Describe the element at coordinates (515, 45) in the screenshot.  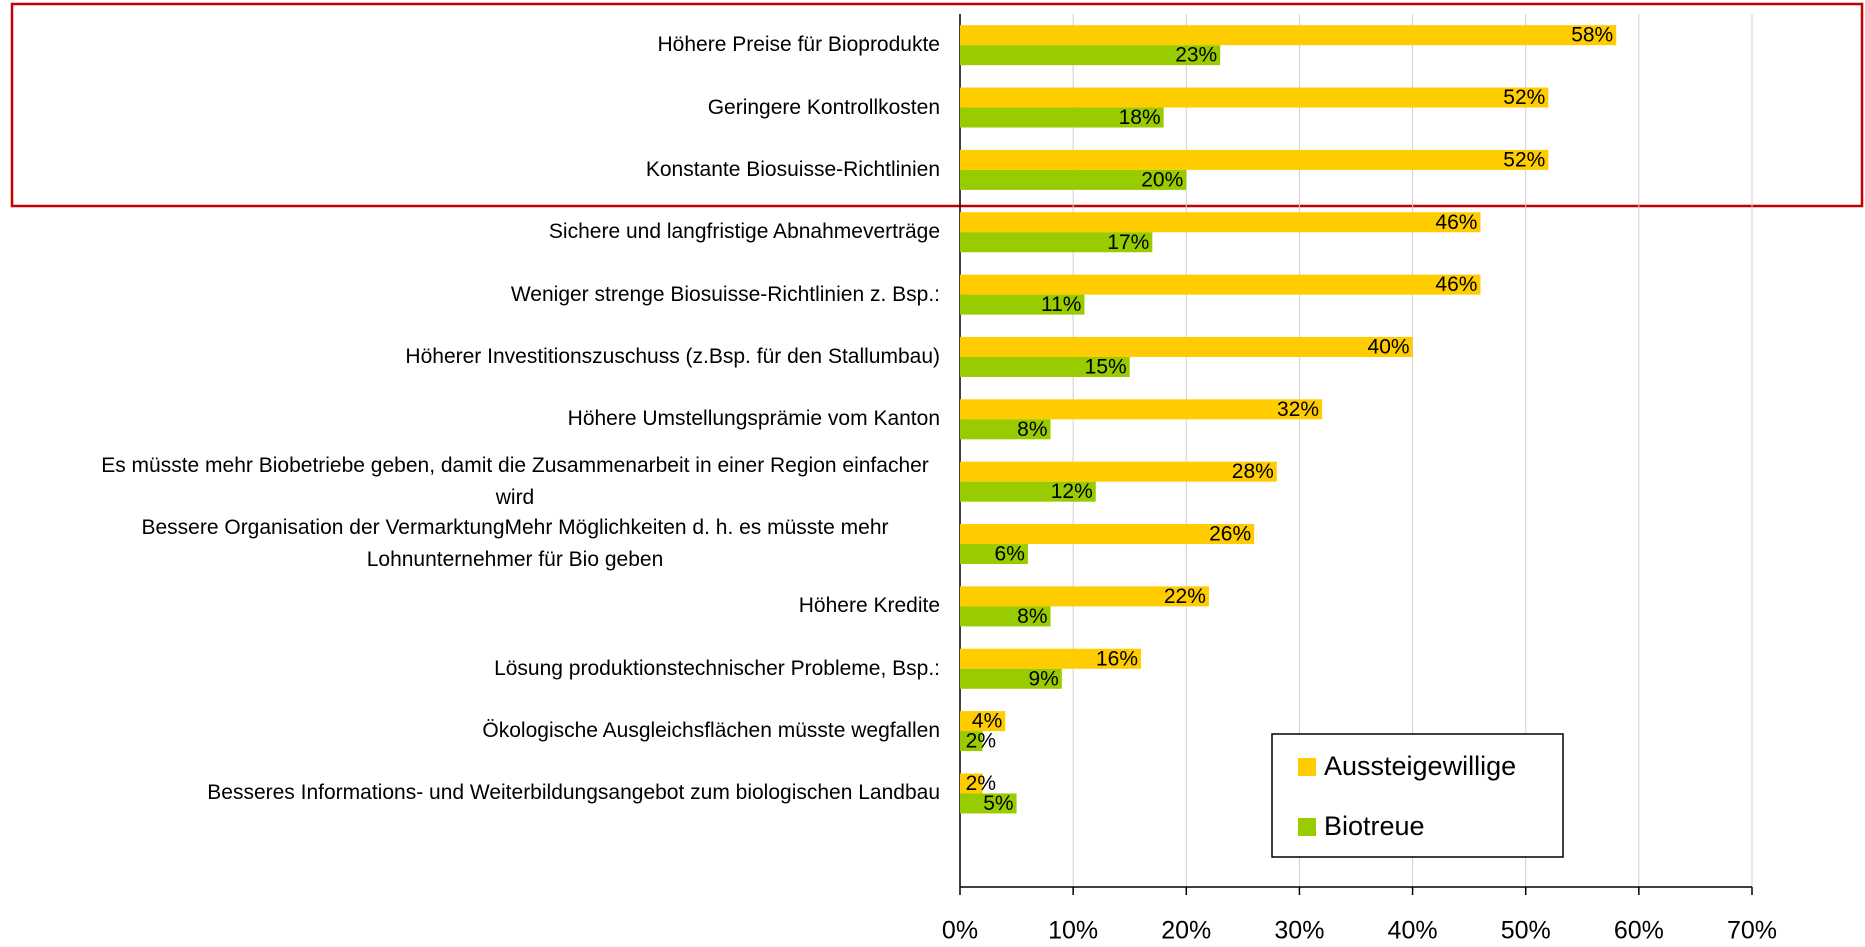
I see `category-label: Höhere Preise für Bioprodukte` at that location.